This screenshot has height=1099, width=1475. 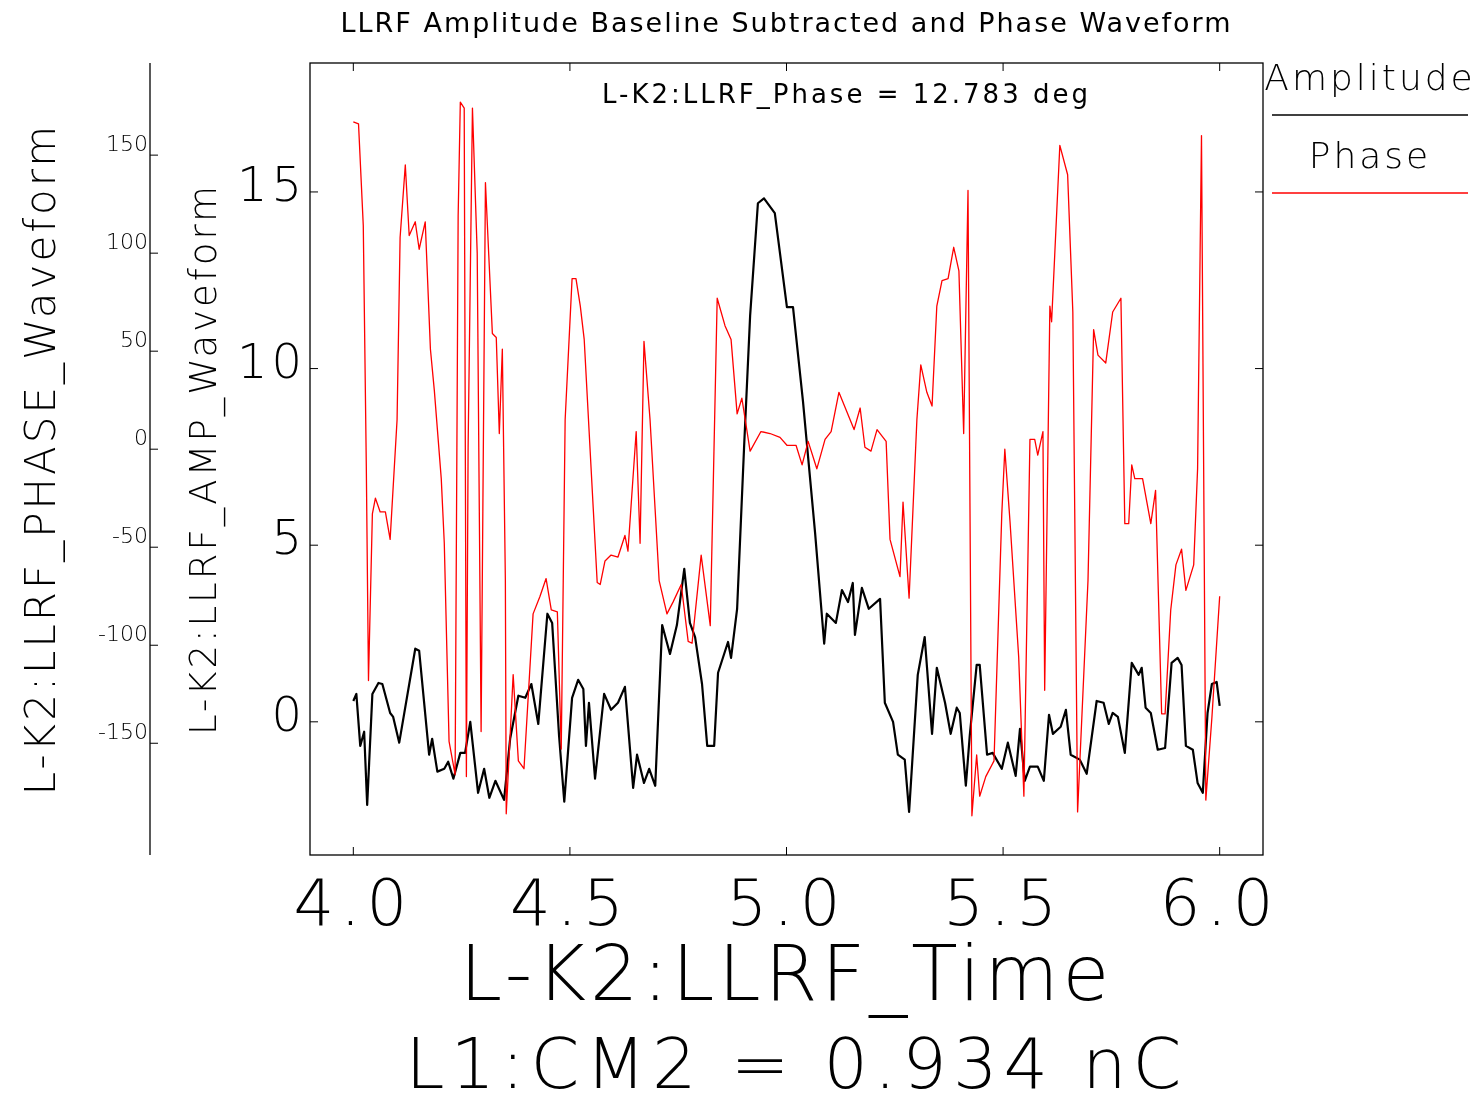 What do you see at coordinates (796, 1061) in the screenshot?
I see `text: L1:CM2 = 0.934 nC` at bounding box center [796, 1061].